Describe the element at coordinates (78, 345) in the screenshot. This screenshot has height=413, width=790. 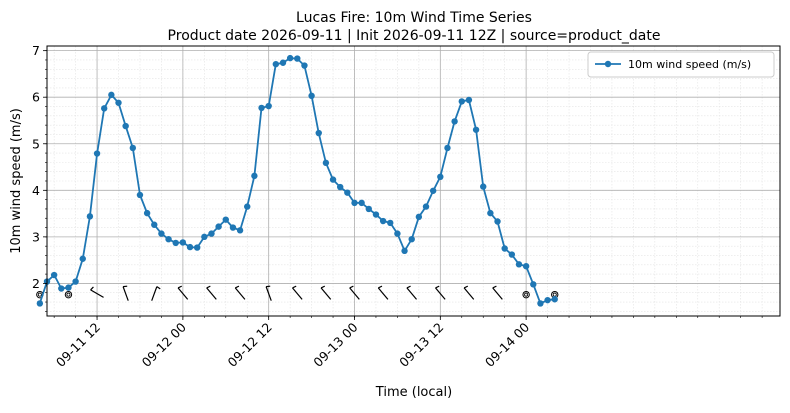
I see `x-tick-label: 09-11 12` at that location.